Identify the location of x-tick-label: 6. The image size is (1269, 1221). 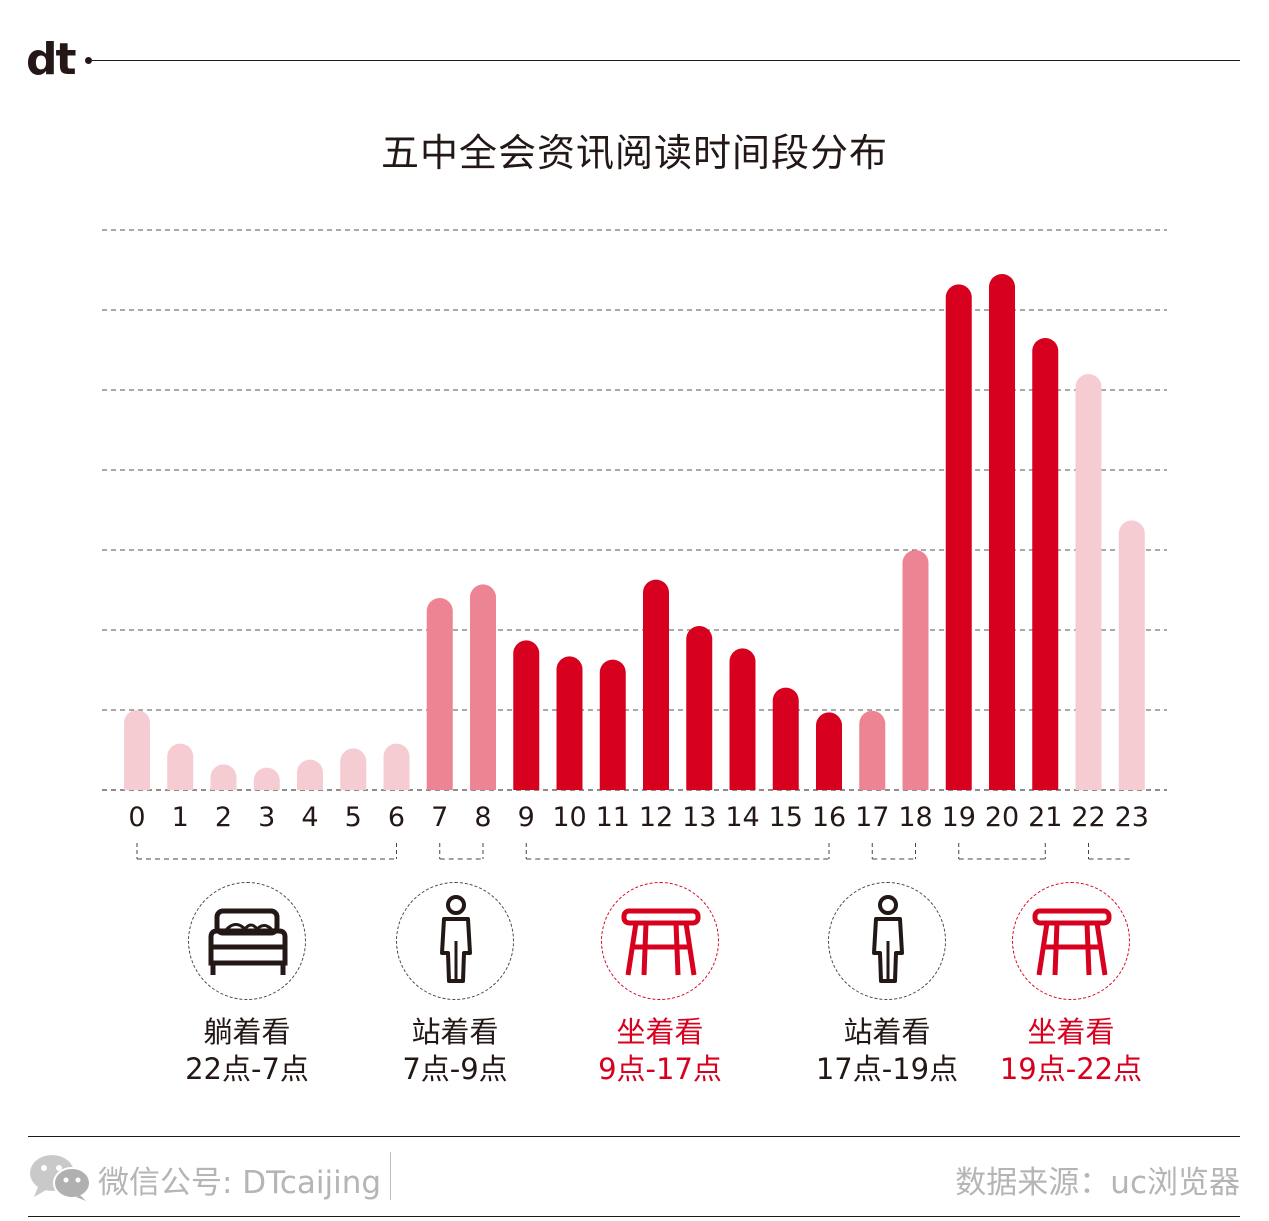
(396, 817).